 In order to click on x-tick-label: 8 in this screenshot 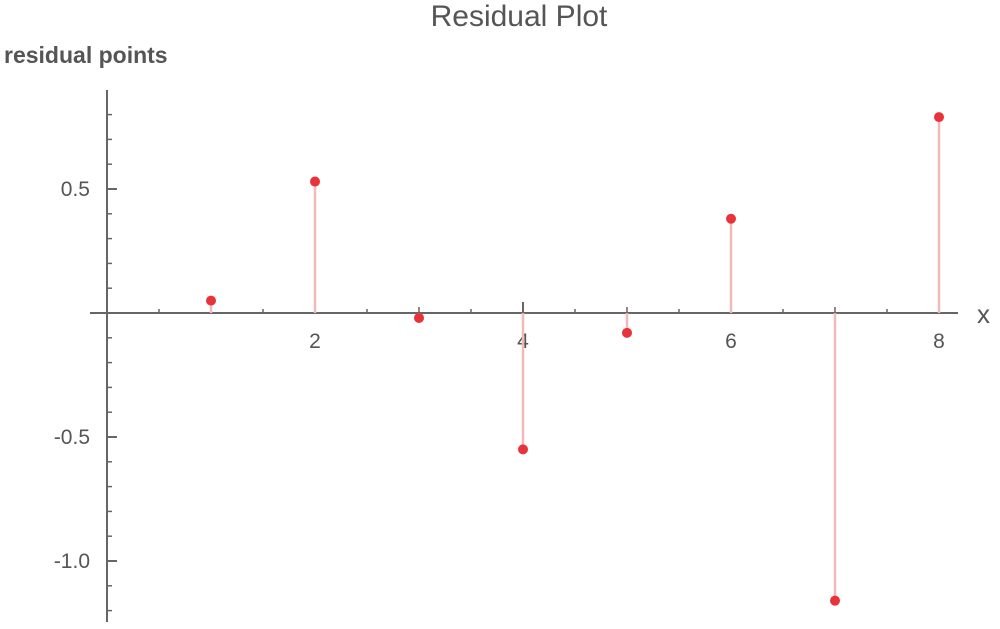, I will do `click(939, 341)`.